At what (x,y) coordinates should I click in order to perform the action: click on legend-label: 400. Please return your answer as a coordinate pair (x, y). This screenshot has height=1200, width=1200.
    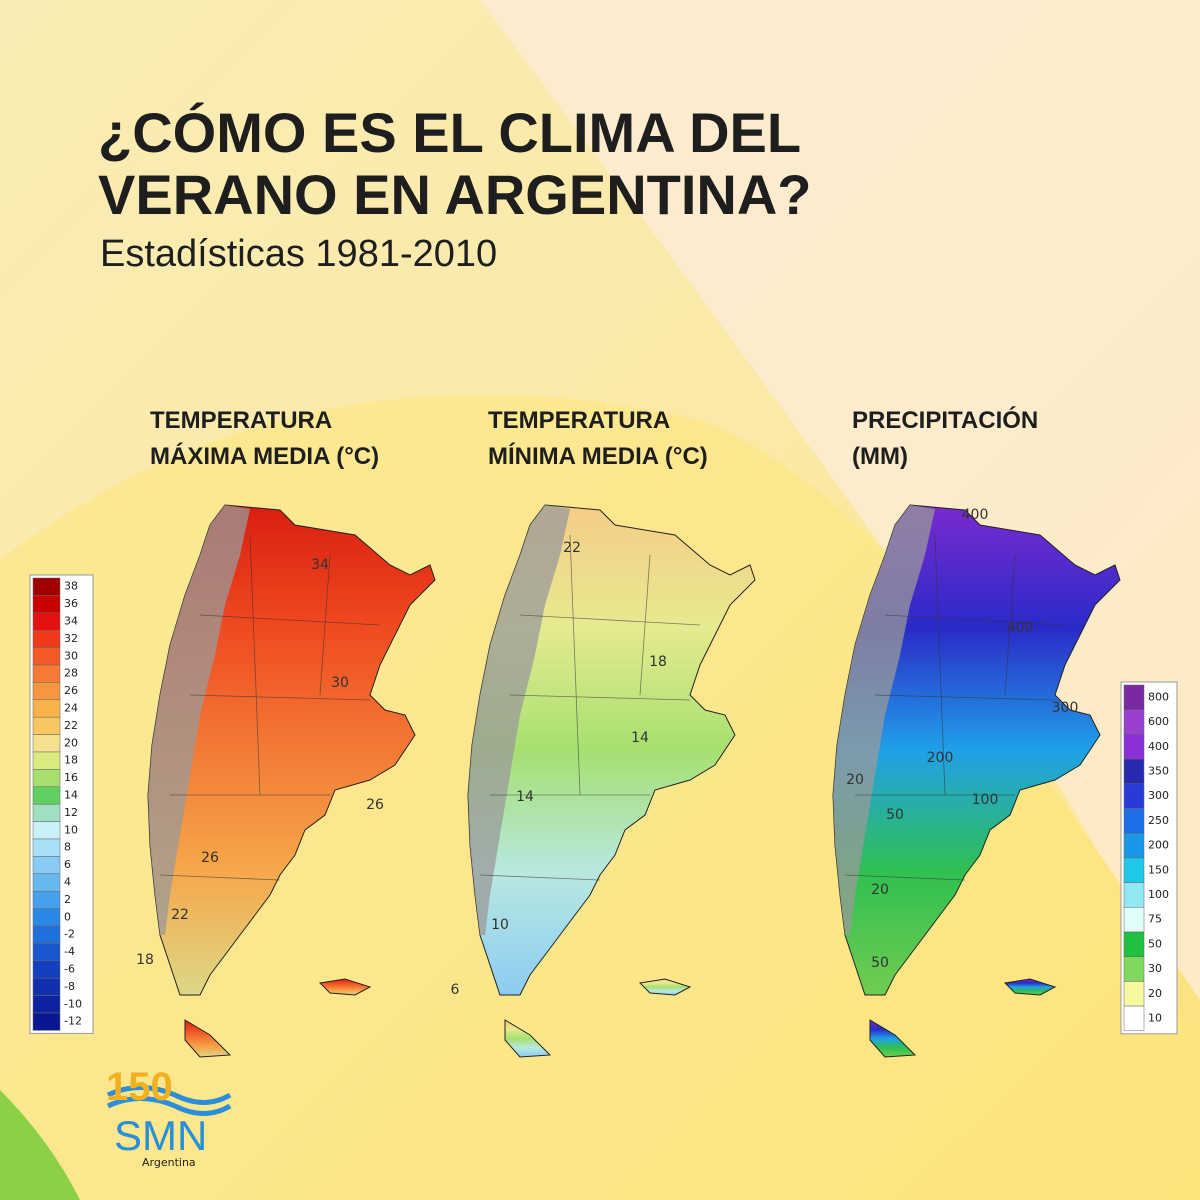
    Looking at the image, I should click on (1158, 746).